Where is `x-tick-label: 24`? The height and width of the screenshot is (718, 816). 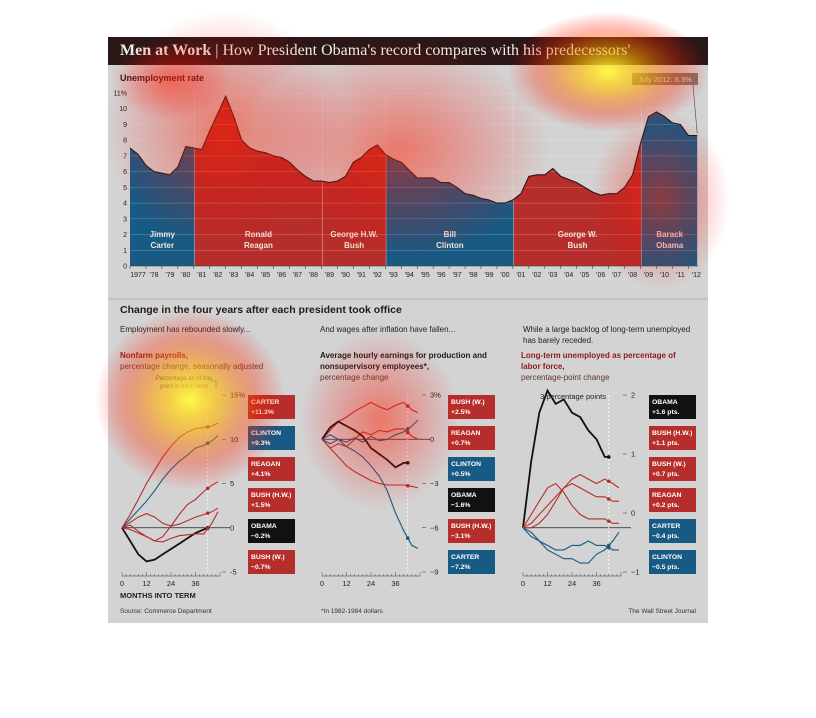
x-tick-label: 24 is located at coordinates (171, 583).